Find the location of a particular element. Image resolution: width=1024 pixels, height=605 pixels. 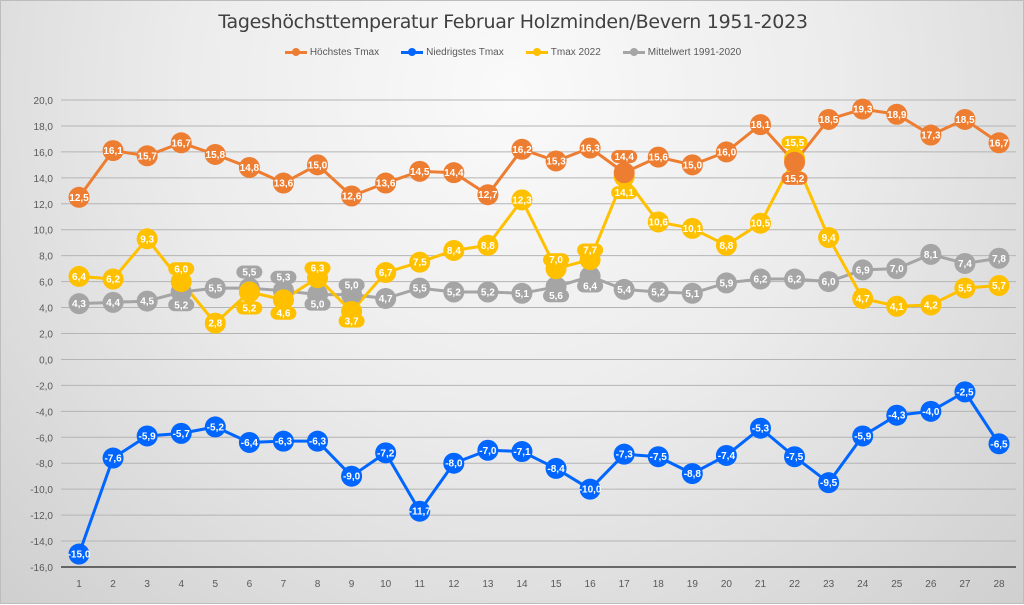

series-hoechstes-tmax-label-bg is located at coordinates (794, 178).